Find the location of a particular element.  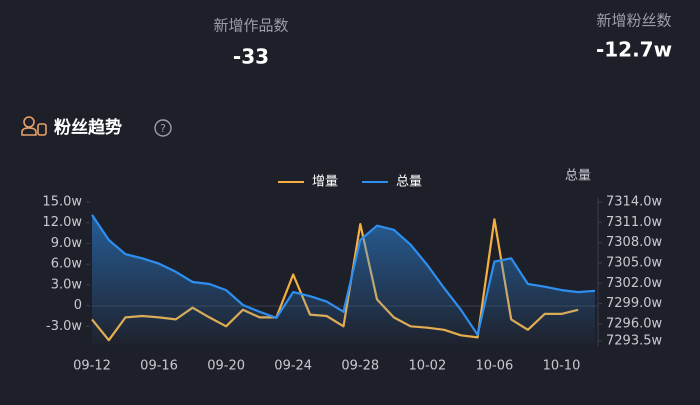

help-icon is located at coordinates (163, 128).